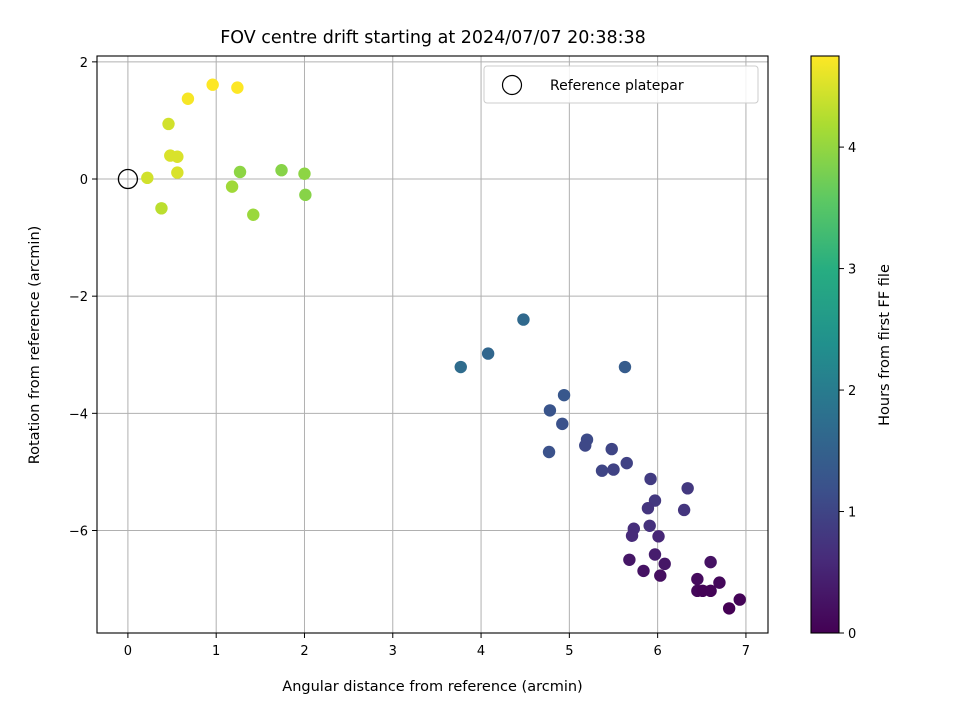 This screenshot has width=960, height=720. What do you see at coordinates (84, 63) in the screenshot?
I see `y-tick-label: 2` at bounding box center [84, 63].